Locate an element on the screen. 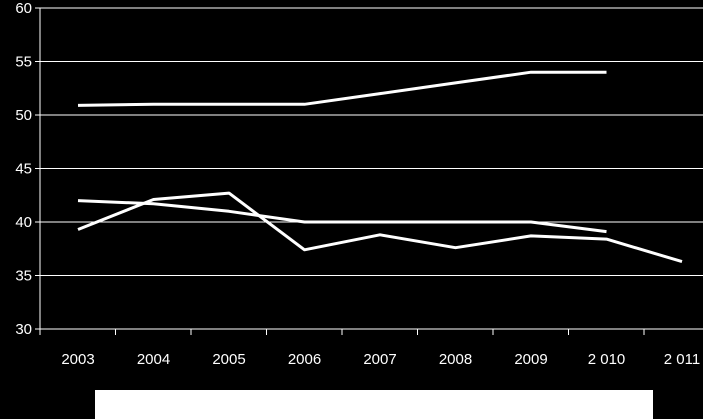 The width and height of the screenshot is (703, 419). x-axis-tick-labels: 2003 2004 2005 2006 2007 2008 2009 2 010 2 011 is located at coordinates (380, 359).